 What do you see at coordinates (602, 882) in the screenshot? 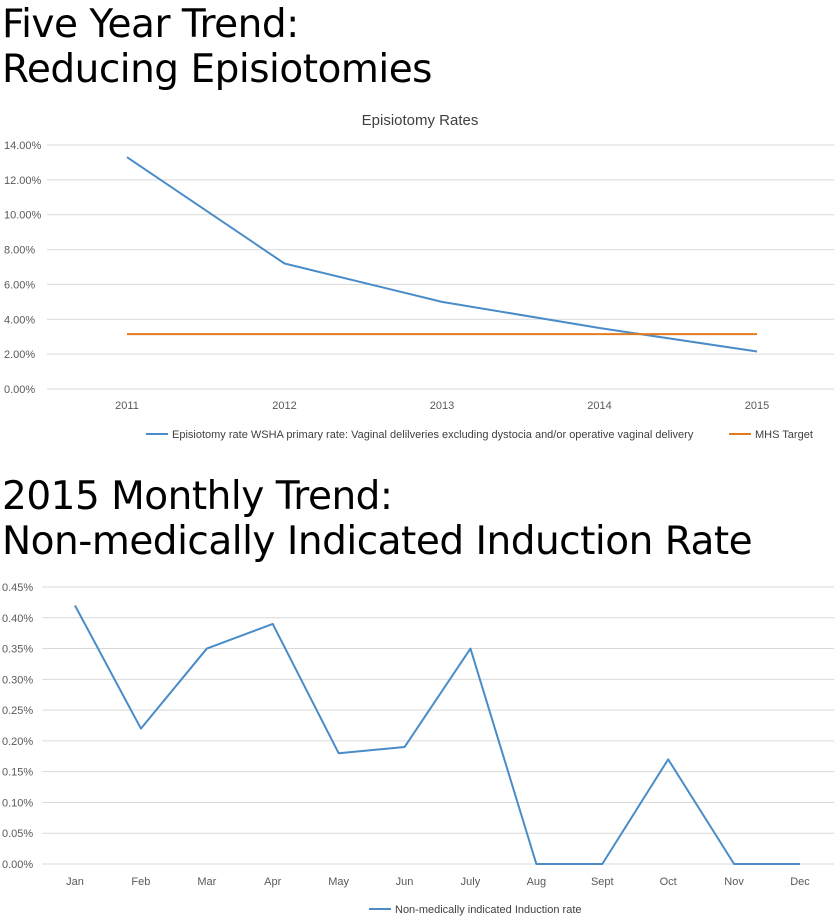
I see `x-tick-label: Sept` at bounding box center [602, 882].